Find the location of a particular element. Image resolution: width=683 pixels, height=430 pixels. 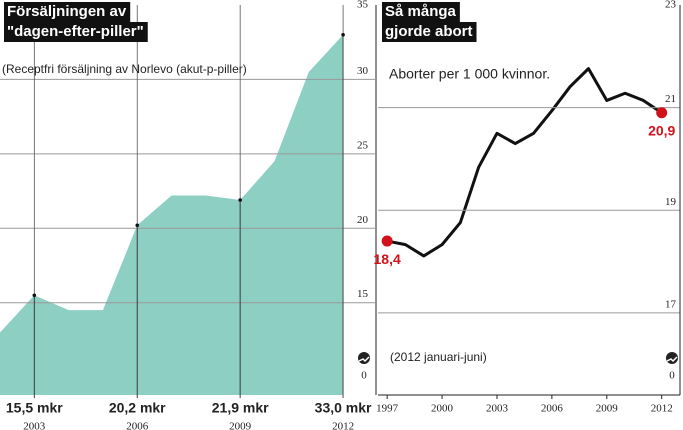

value-label: 21,9 mkr is located at coordinates (240, 408).